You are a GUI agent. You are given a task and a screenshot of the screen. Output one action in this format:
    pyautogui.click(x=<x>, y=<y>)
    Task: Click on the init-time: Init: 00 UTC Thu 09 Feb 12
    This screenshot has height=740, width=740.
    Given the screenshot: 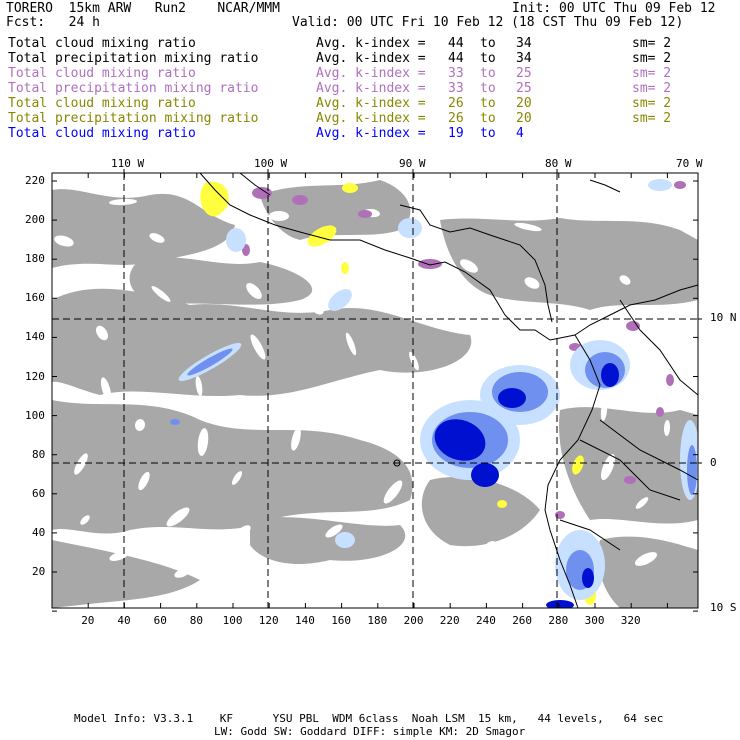 What is the action you would take?
    pyautogui.click(x=614, y=8)
    